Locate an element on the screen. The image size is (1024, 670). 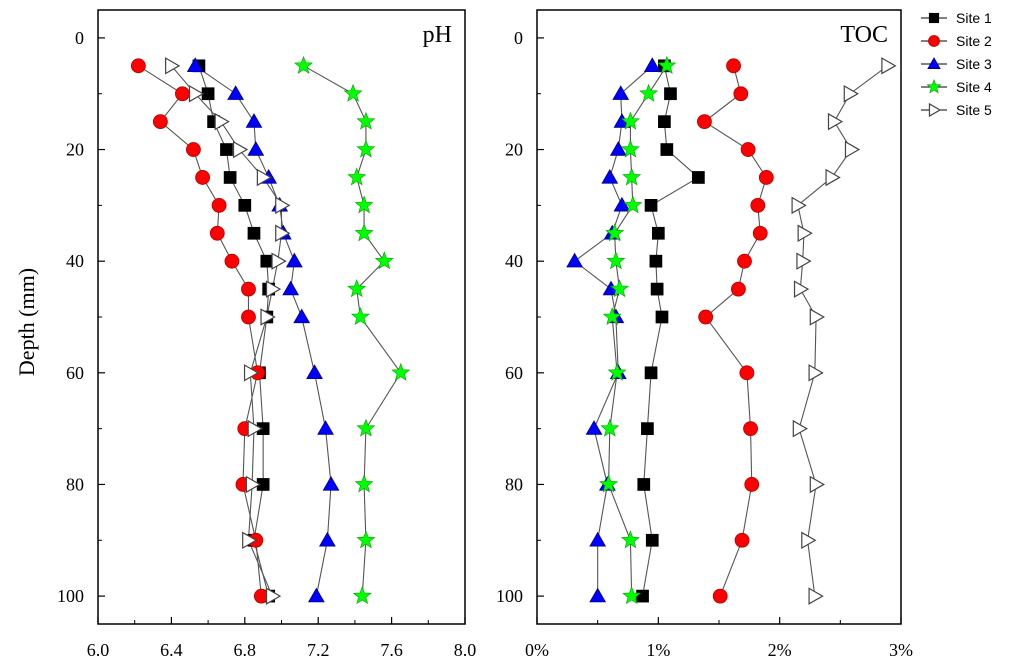
panel-title: TOC is located at coordinates (864, 35).